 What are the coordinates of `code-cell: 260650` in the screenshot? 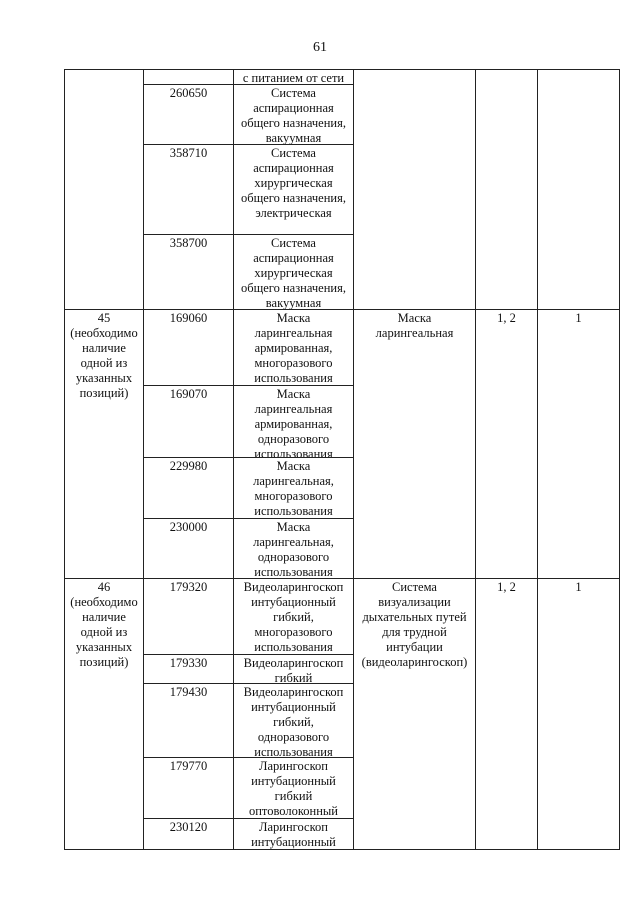 It's located at (188, 114).